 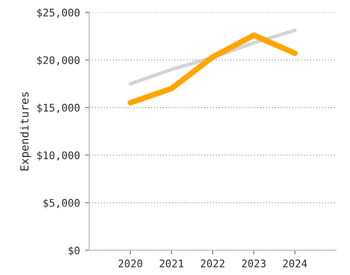 What do you see at coordinates (254, 264) in the screenshot?
I see `x-tick-label: 2023` at bounding box center [254, 264].